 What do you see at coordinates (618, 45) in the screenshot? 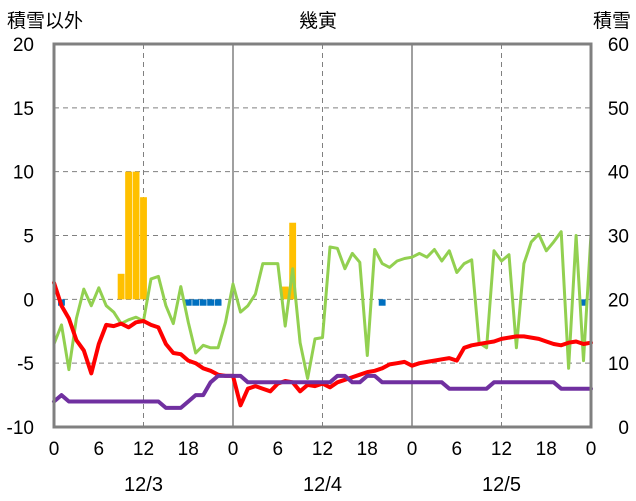
I see `y-right-tick: 60` at bounding box center [618, 45].